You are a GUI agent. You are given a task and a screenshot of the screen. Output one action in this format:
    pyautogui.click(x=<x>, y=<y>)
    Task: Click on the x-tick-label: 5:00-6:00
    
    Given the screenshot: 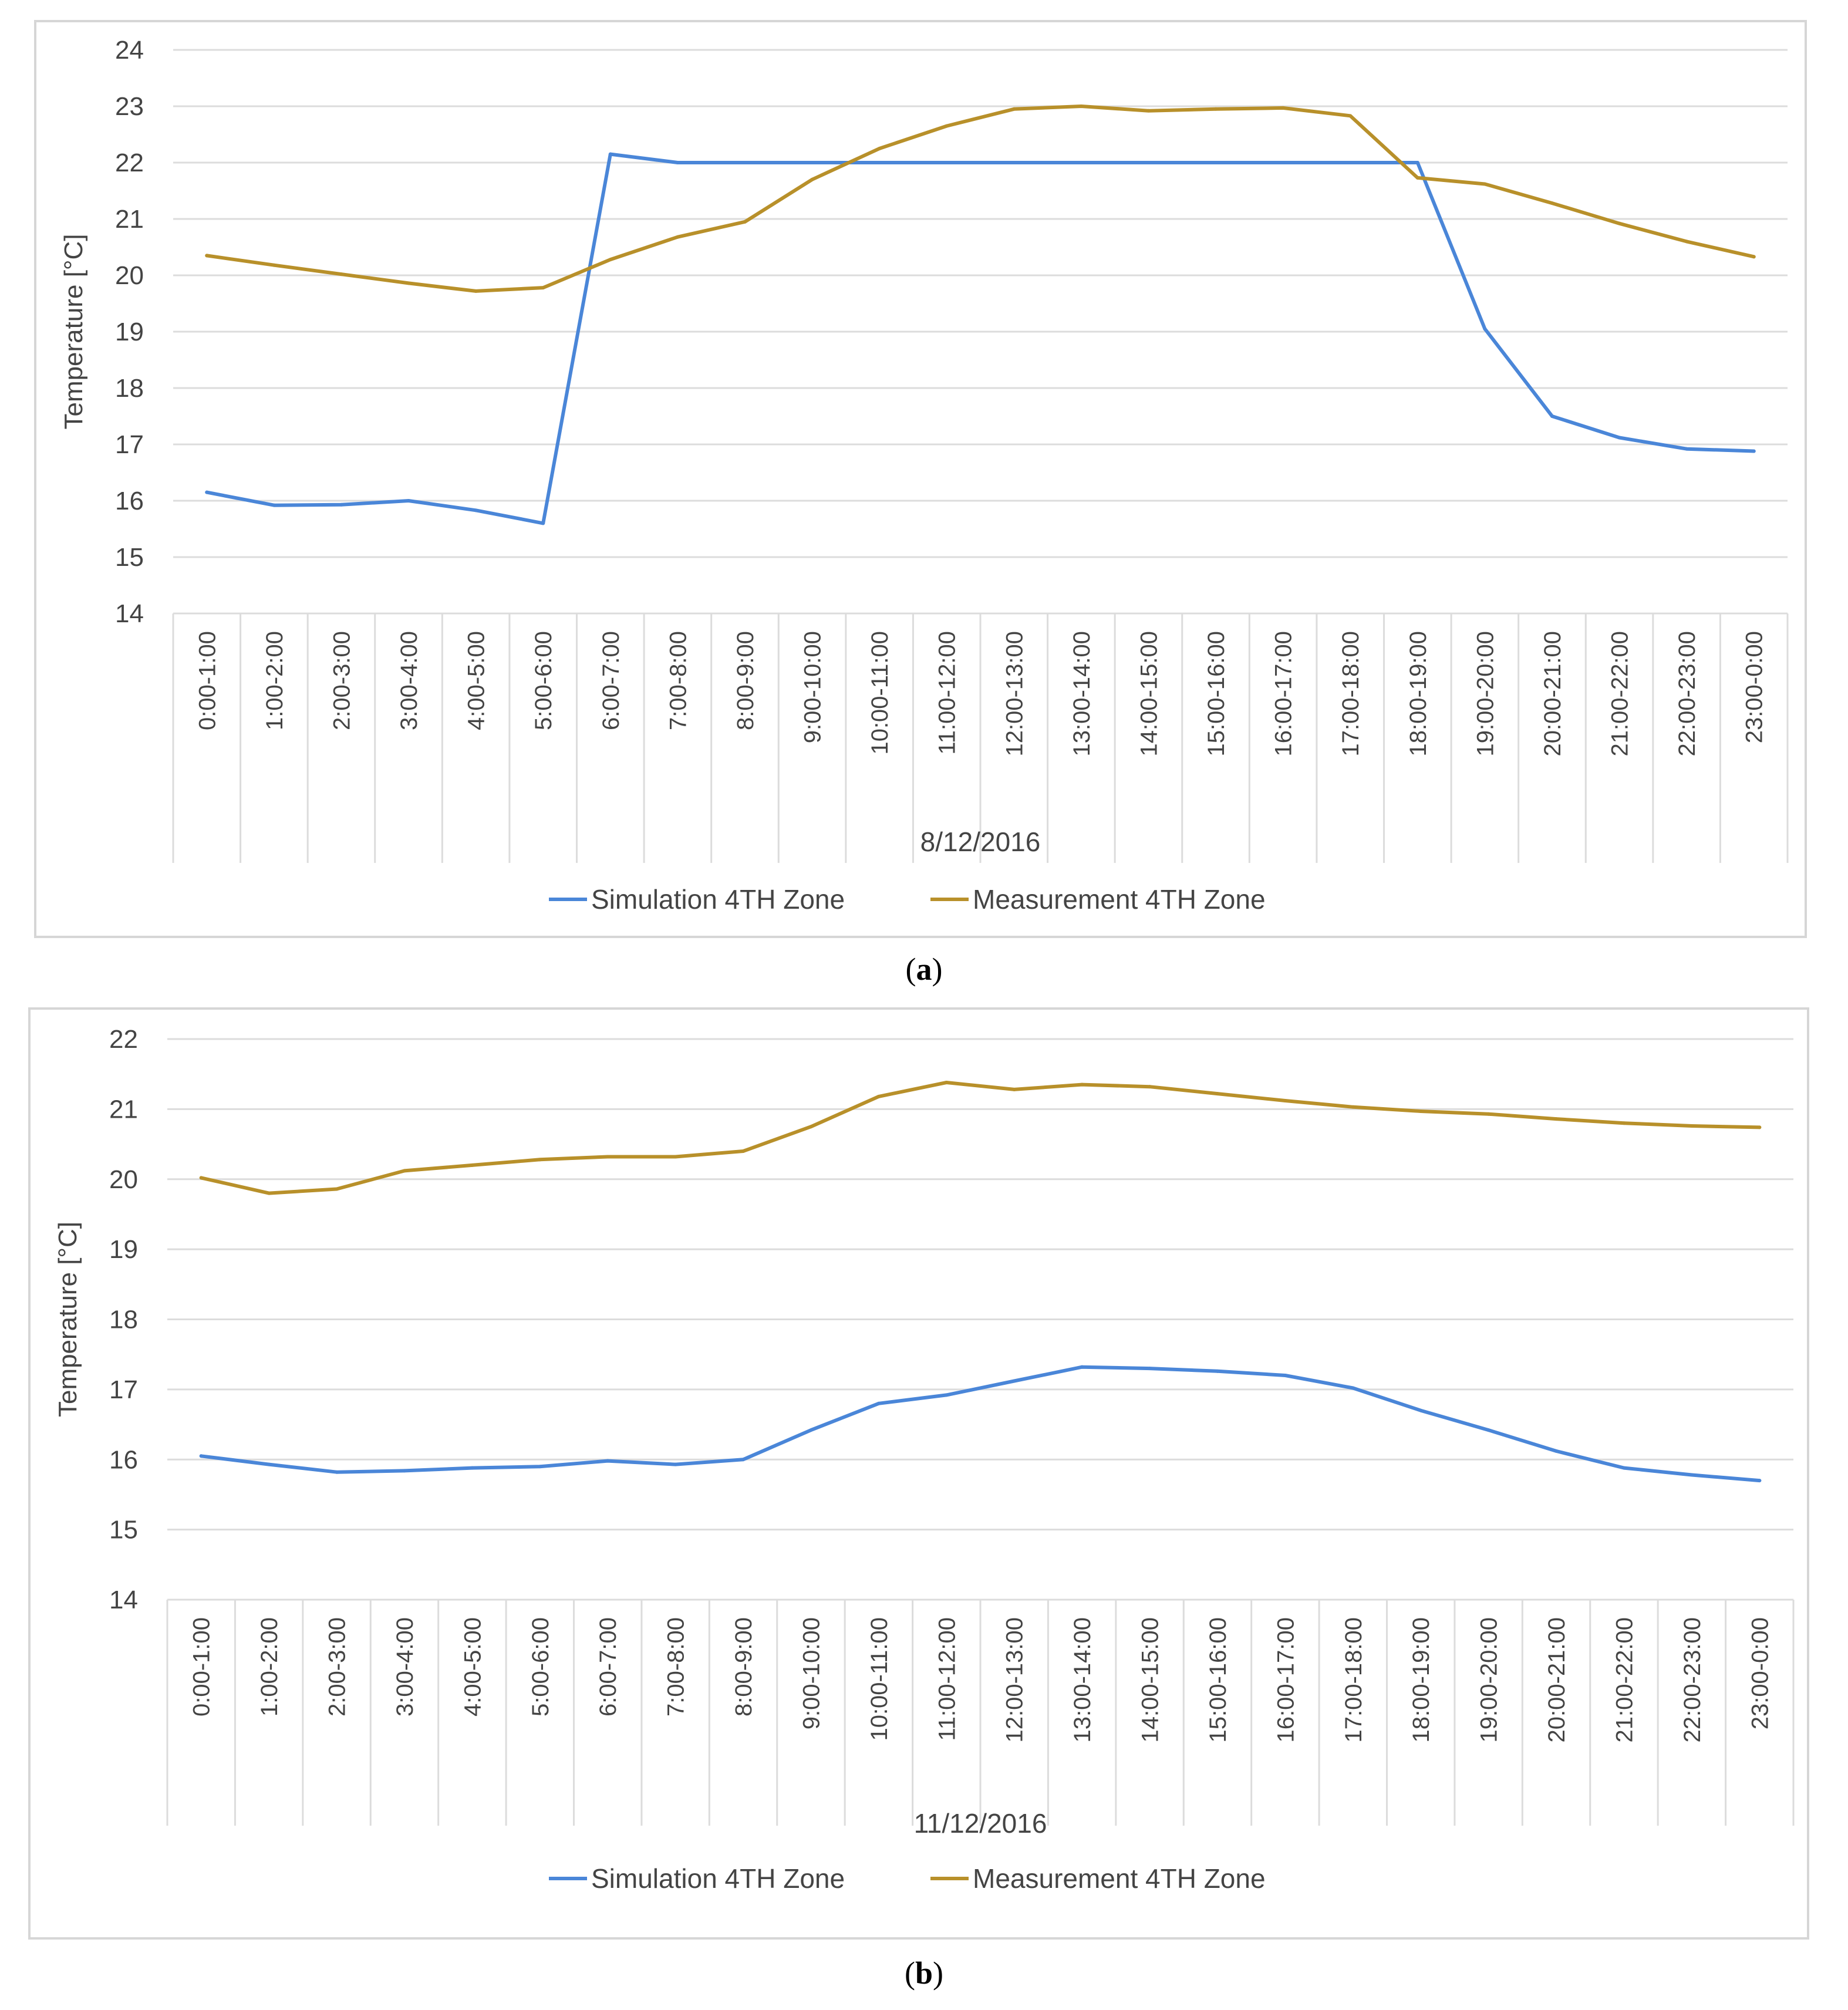 What is the action you would take?
    pyautogui.click(x=541, y=1666)
    